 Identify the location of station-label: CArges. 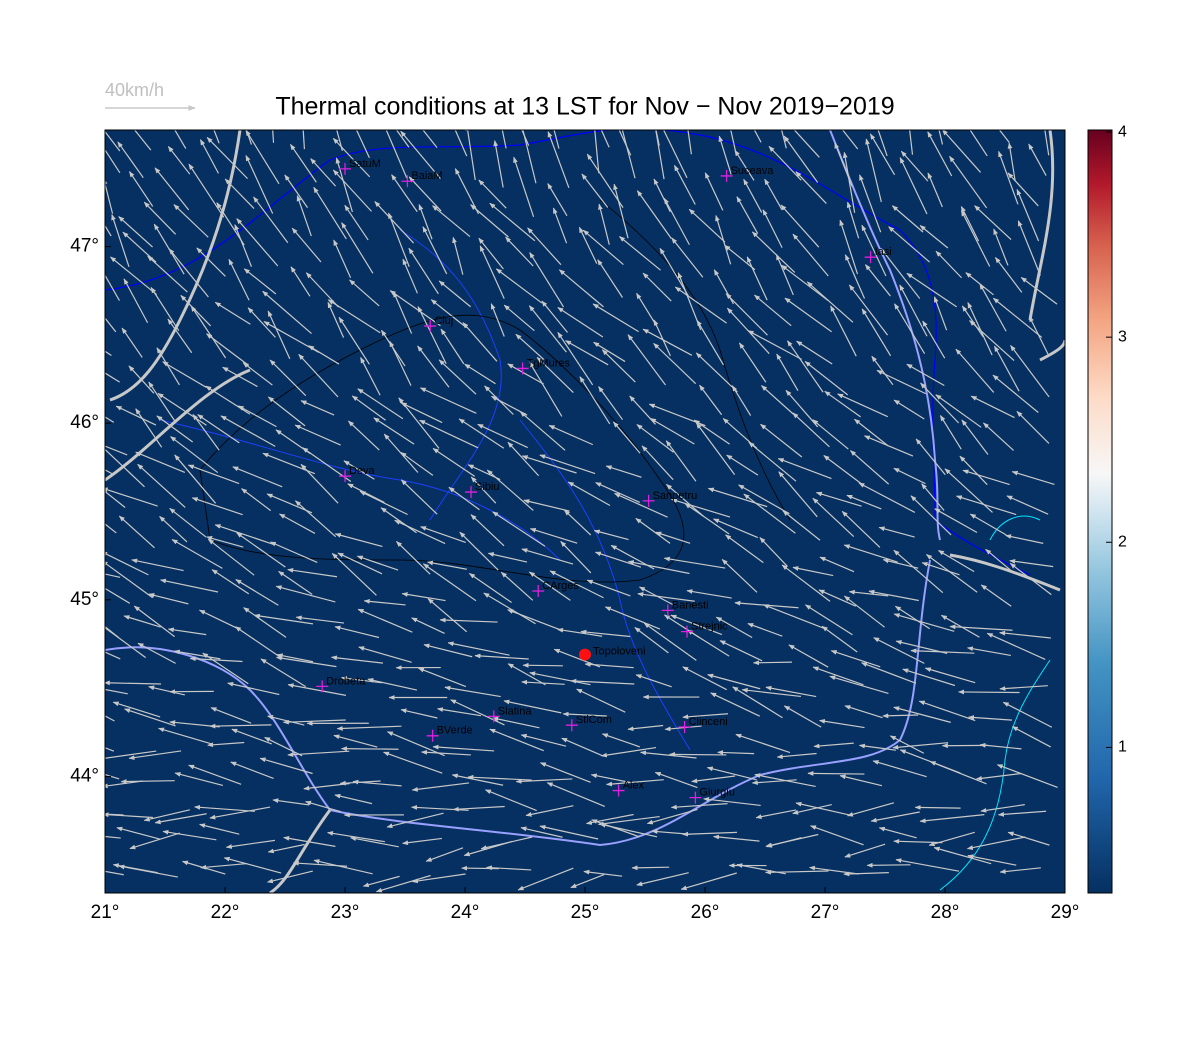
(560, 586).